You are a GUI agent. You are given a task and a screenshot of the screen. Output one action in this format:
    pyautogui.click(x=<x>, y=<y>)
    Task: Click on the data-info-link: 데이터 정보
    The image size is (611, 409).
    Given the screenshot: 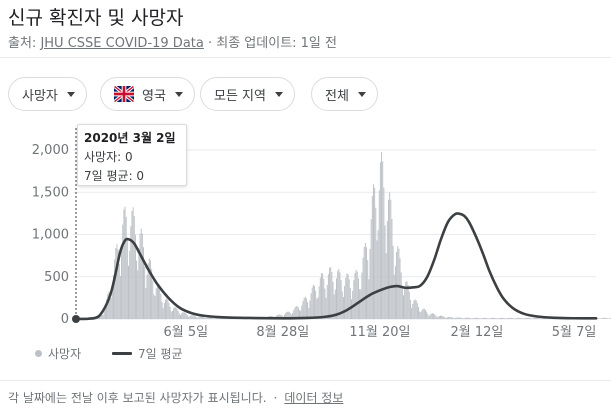 What is the action you would take?
    pyautogui.click(x=314, y=398)
    